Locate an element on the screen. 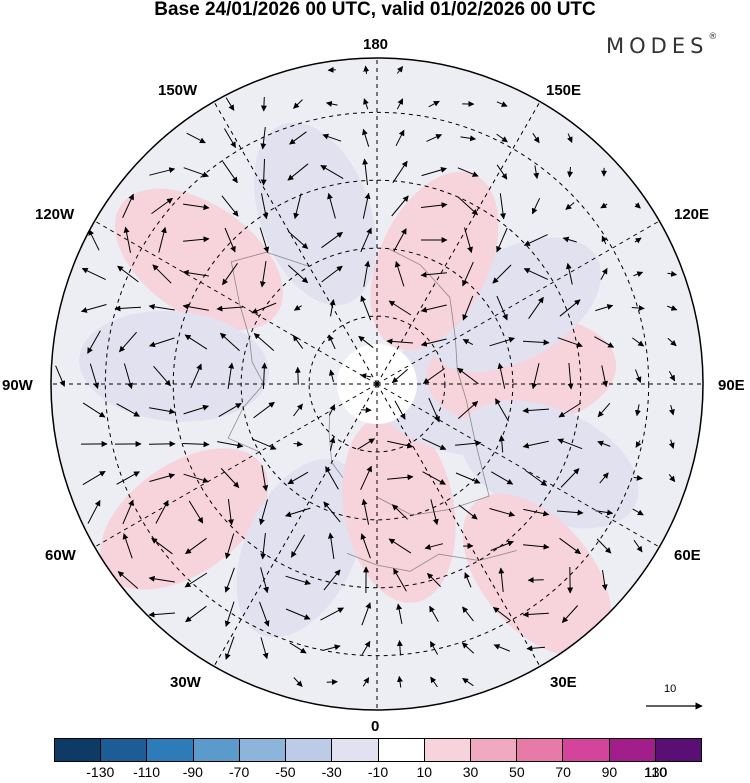 Image resolution: width=750 pixels, height=783 pixels. lon-label-150e: 150E is located at coordinates (564, 90).